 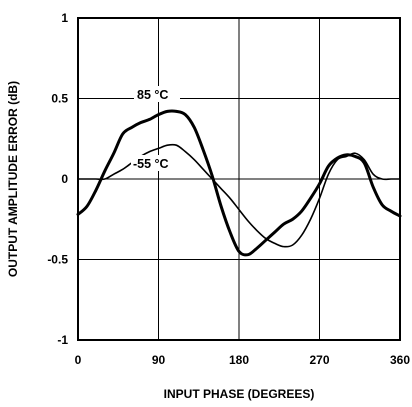 What do you see at coordinates (64, 179) in the screenshot?
I see `y-tick-label: 0` at bounding box center [64, 179].